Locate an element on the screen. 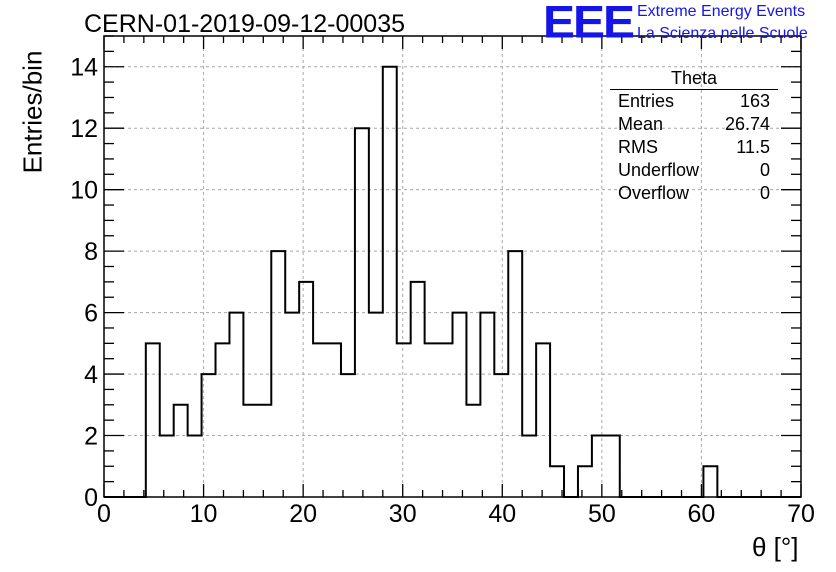 The height and width of the screenshot is (572, 836). x-tick-label: 20 is located at coordinates (303, 514).